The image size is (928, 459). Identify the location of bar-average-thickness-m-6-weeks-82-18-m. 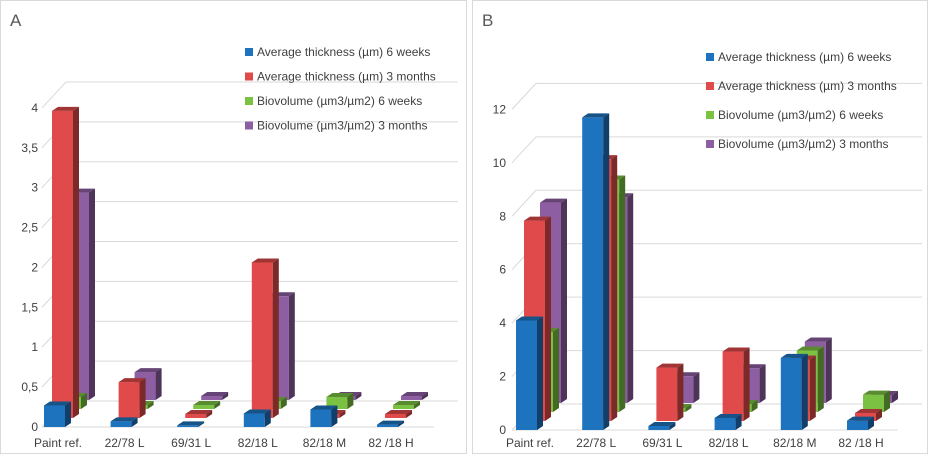
(324, 416).